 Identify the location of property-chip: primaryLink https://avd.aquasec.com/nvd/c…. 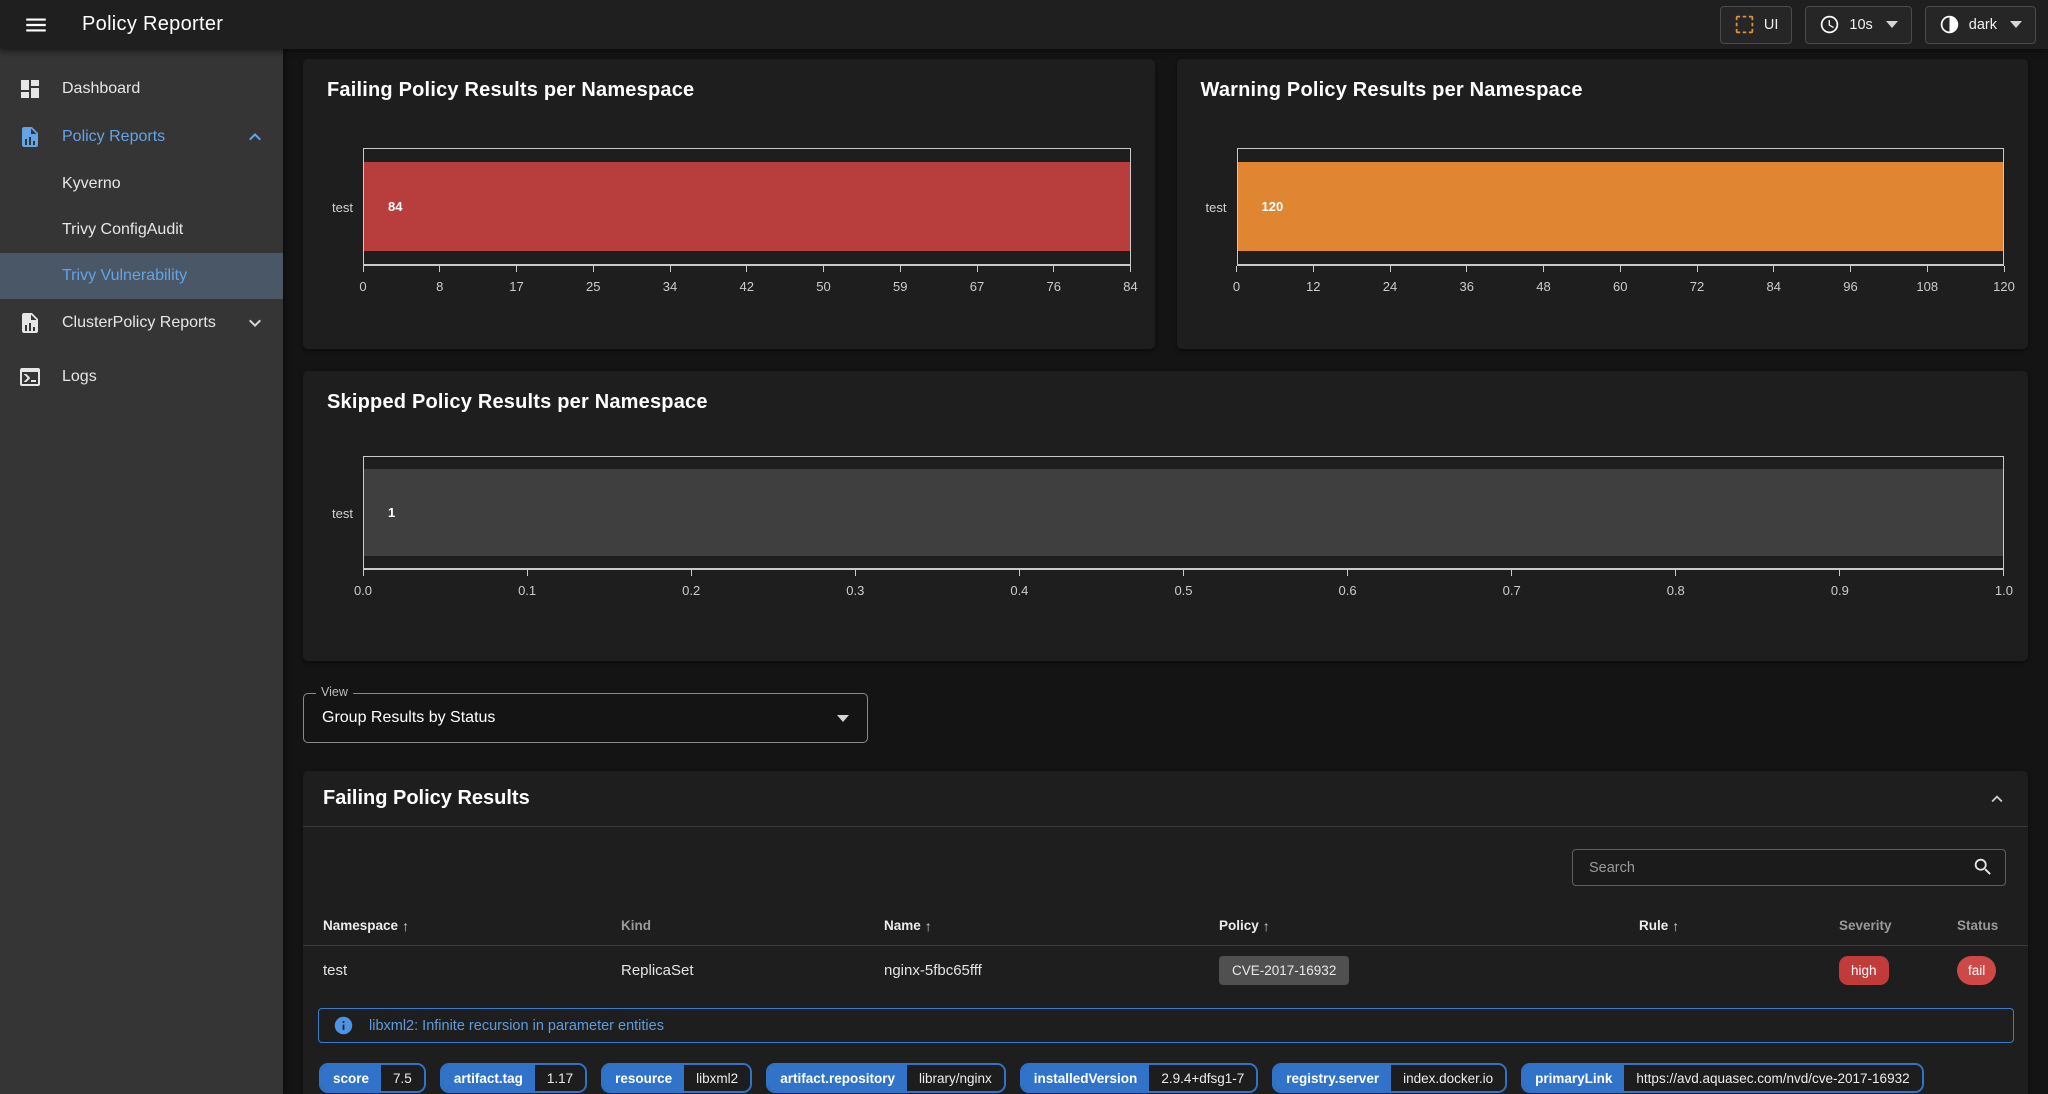
(1722, 1078).